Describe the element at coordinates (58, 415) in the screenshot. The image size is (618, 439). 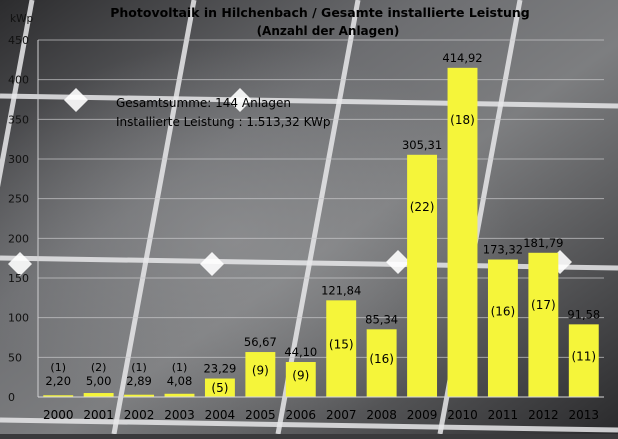
I see `x-tick-label: 2000` at that location.